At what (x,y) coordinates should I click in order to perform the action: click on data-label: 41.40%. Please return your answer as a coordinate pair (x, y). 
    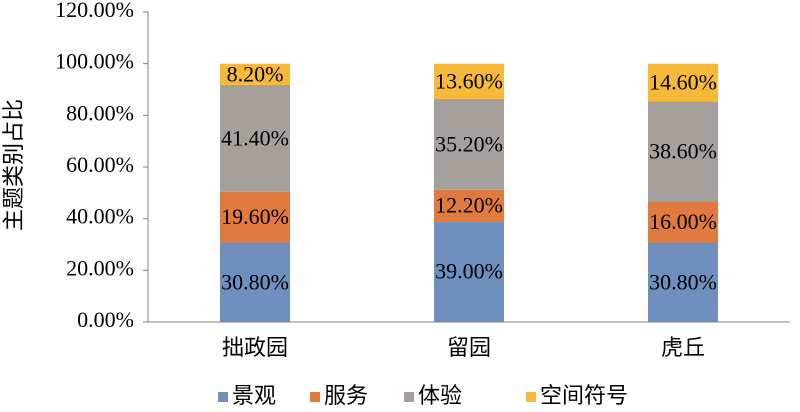
    Looking at the image, I should click on (255, 137).